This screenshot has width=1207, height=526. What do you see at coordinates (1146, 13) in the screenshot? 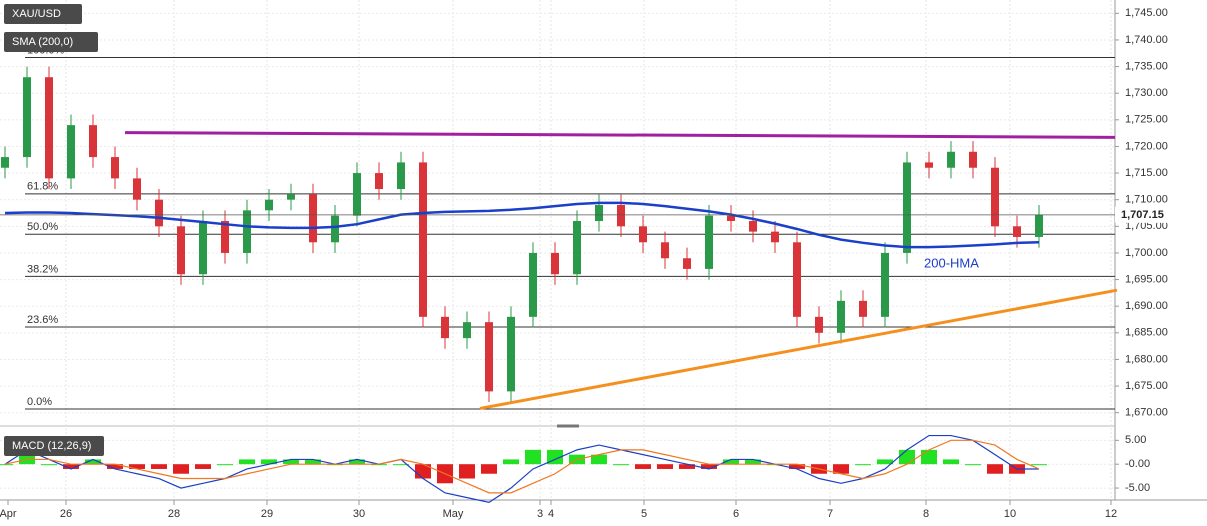
I see `y-tick-label: 1,745.00` at bounding box center [1146, 13].